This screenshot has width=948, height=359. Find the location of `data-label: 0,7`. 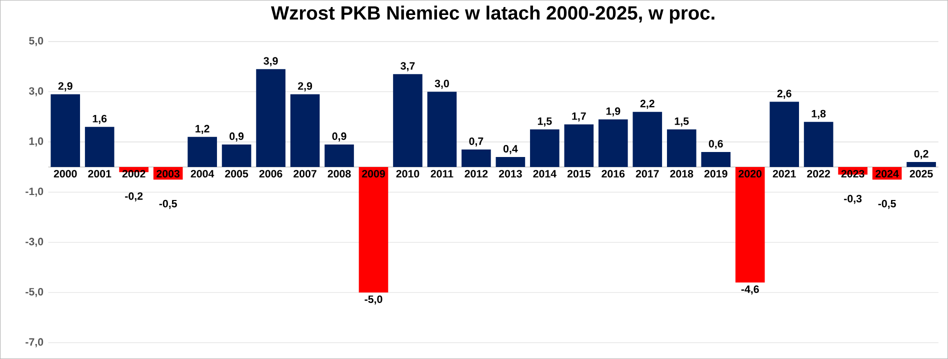

data-label: 0,7 is located at coordinates (476, 142).